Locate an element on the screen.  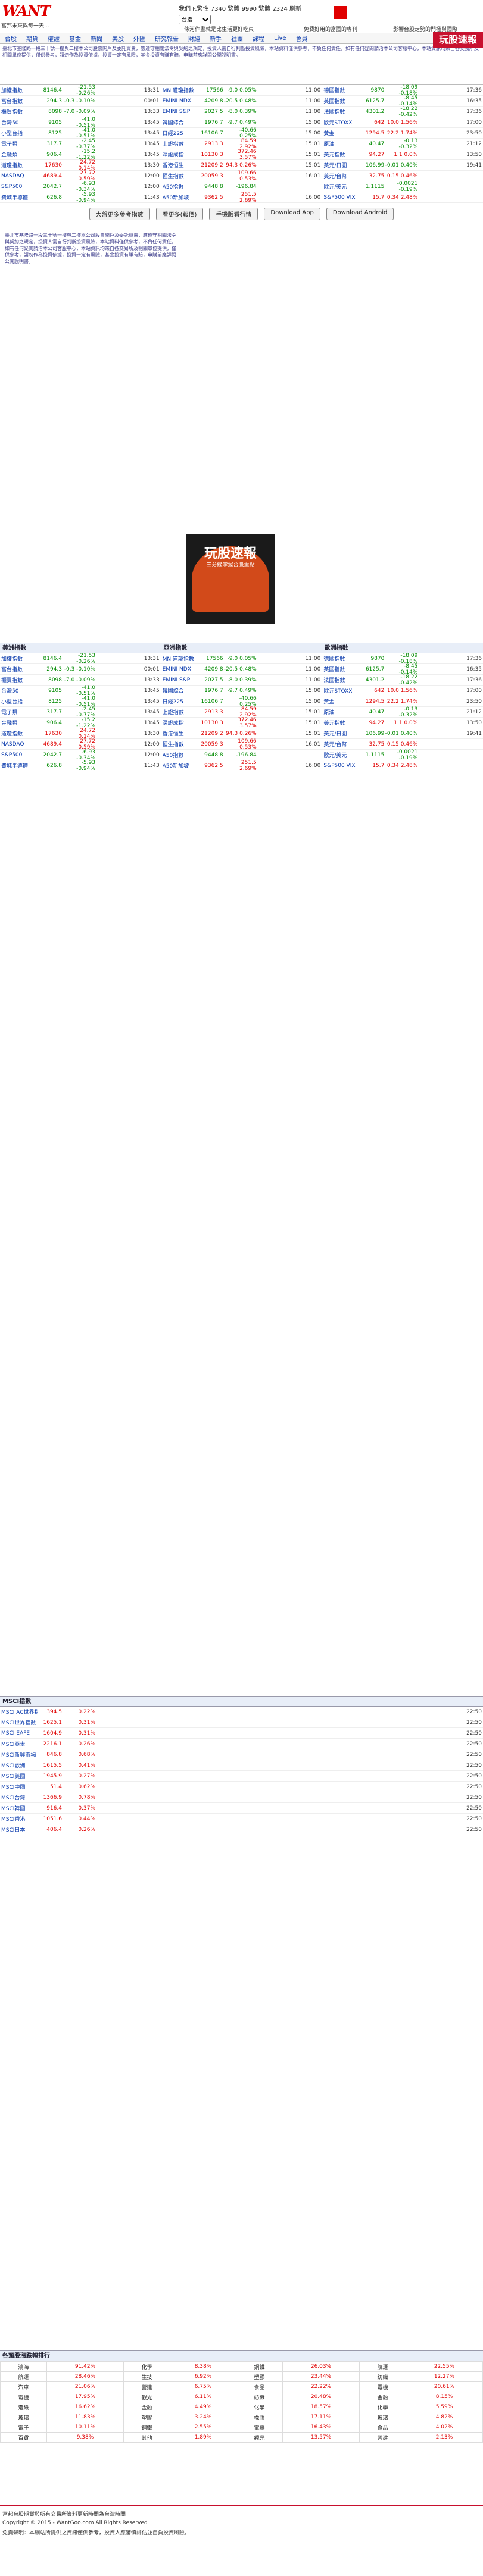
android-download-button: Download Android is located at coordinates (360, 214).